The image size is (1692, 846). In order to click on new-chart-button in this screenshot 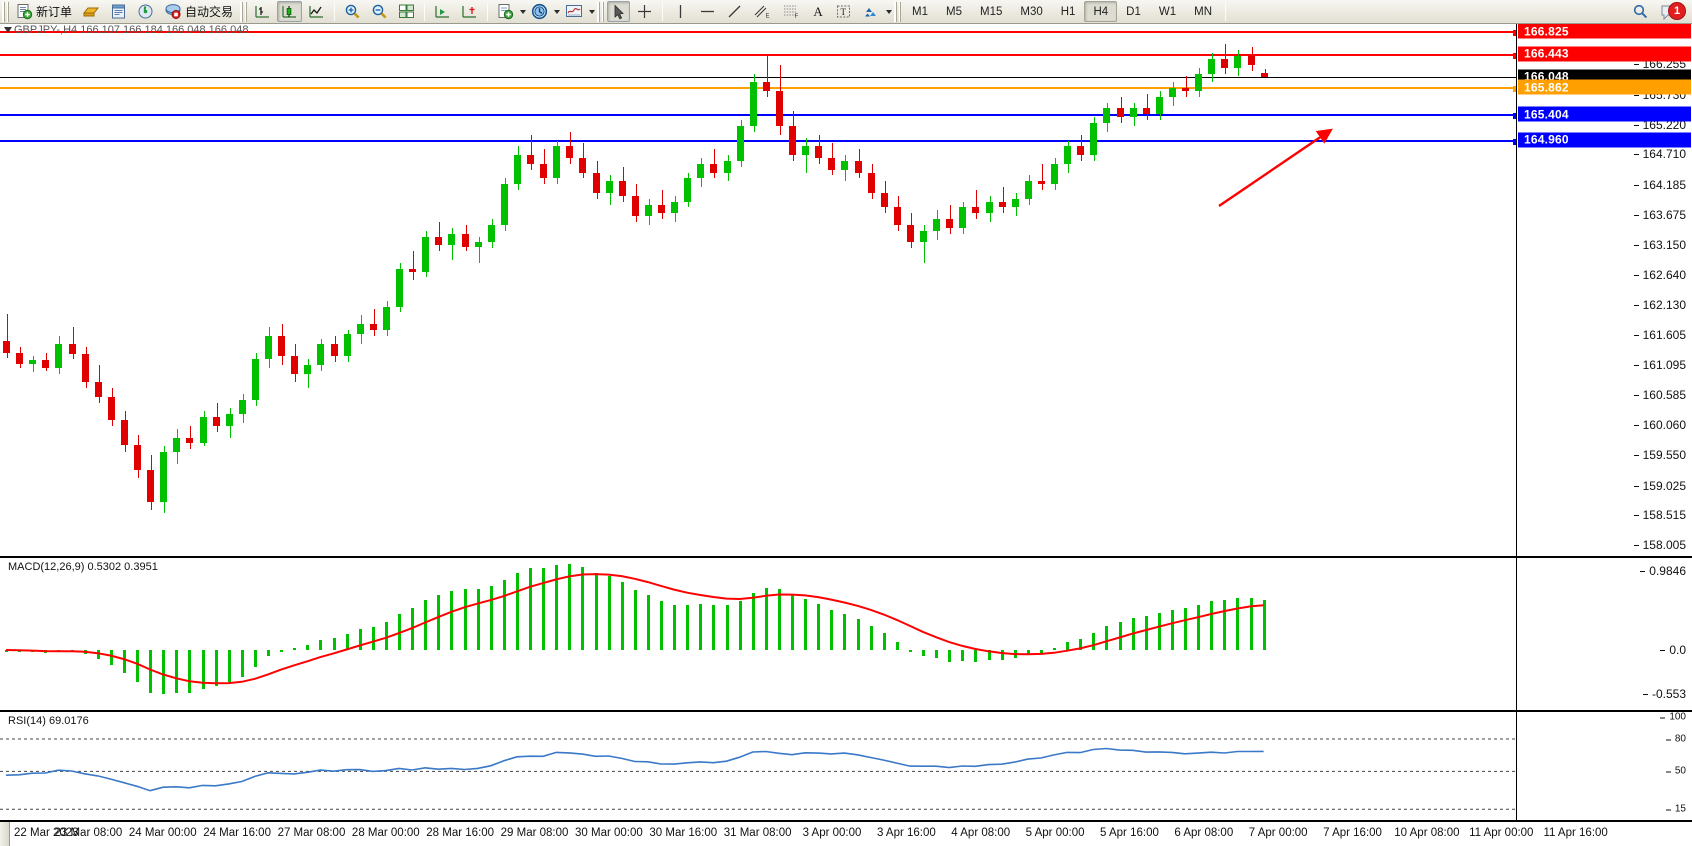, I will do `click(505, 11)`.